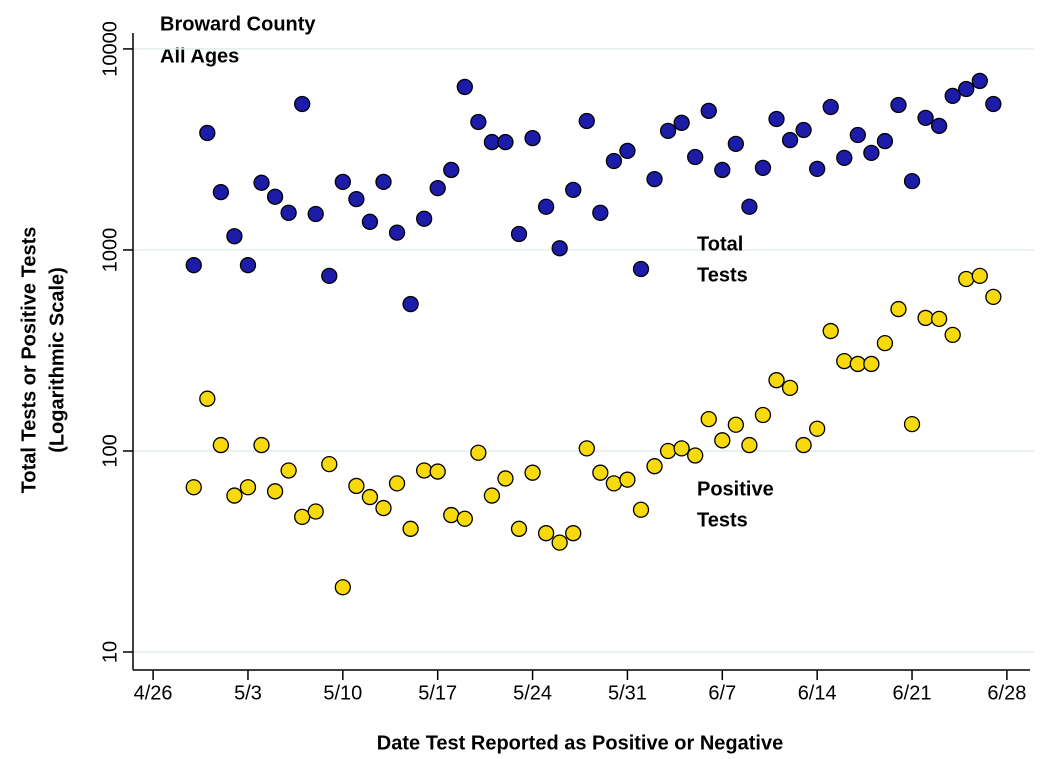 The image size is (1040, 759). Describe the element at coordinates (238, 24) in the screenshot. I see `chart-title: Broward County` at that location.